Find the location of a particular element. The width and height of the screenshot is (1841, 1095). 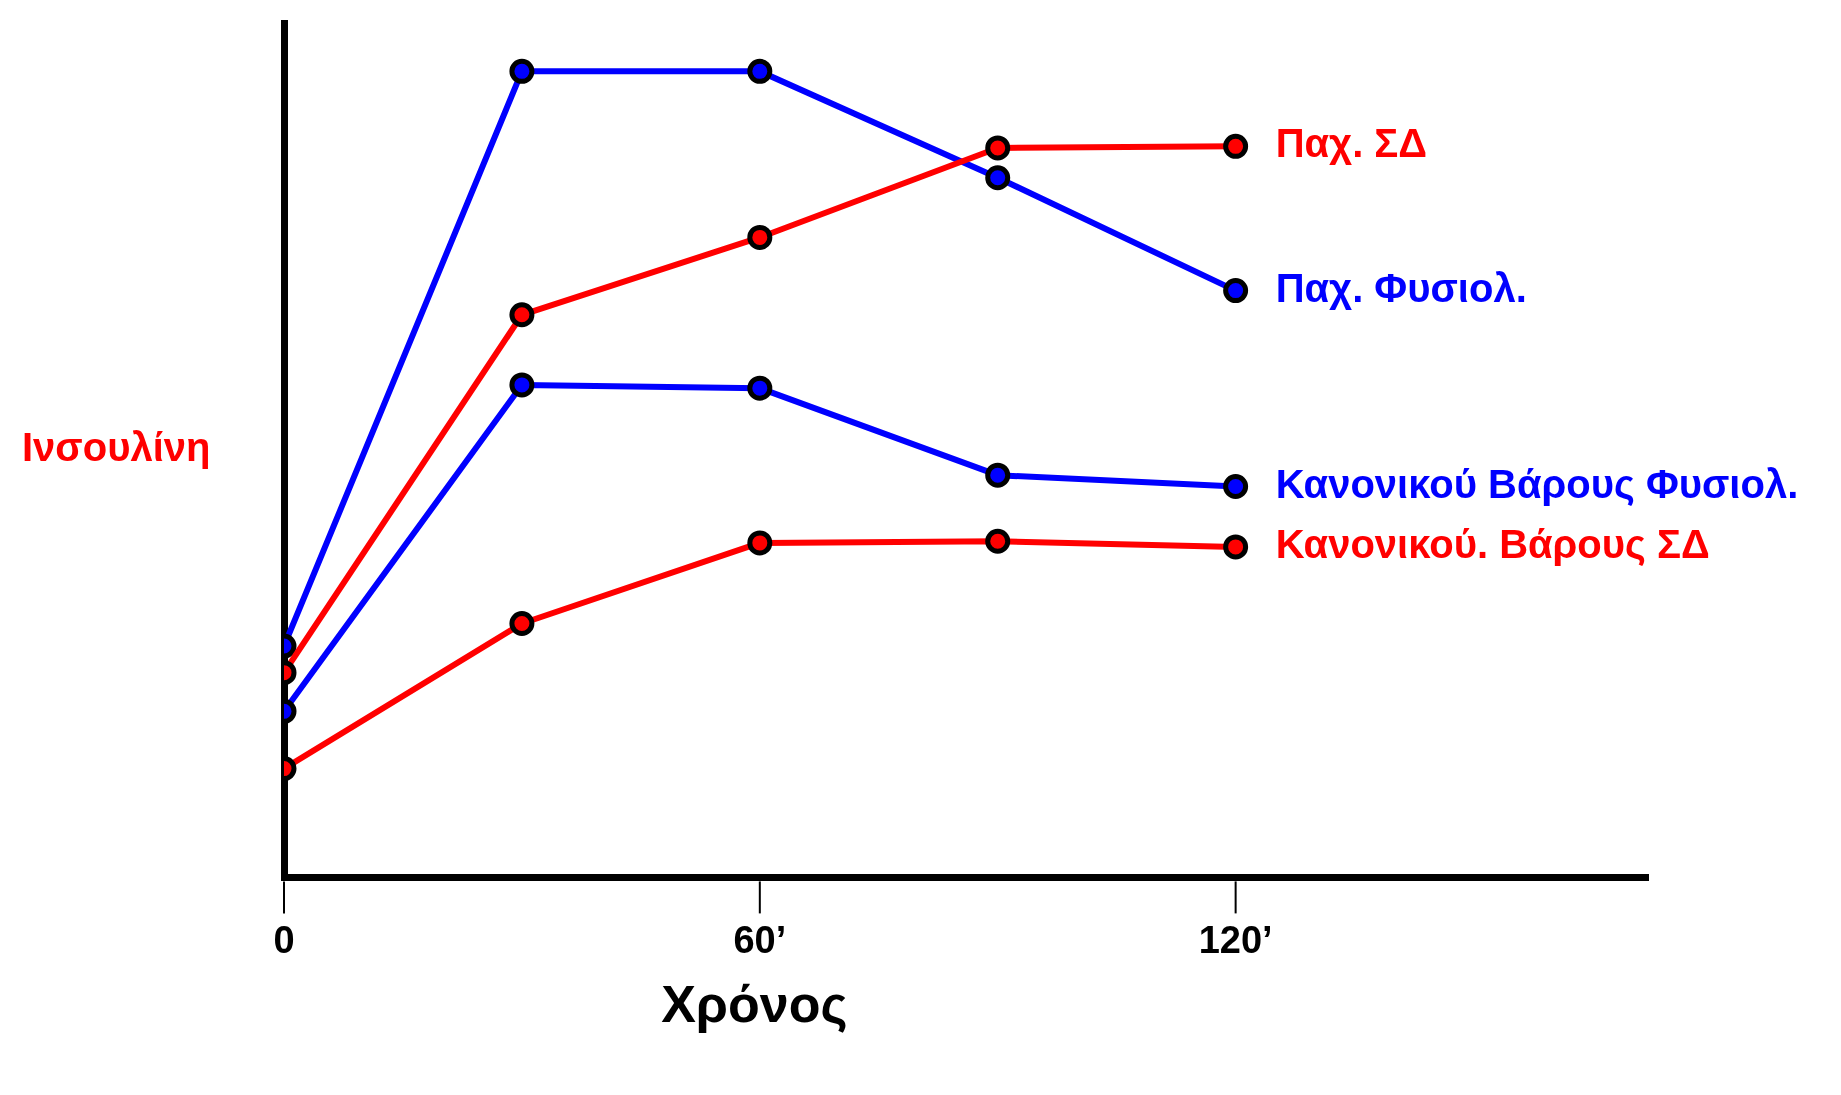

x-tick-label: 0 is located at coordinates (284, 939).